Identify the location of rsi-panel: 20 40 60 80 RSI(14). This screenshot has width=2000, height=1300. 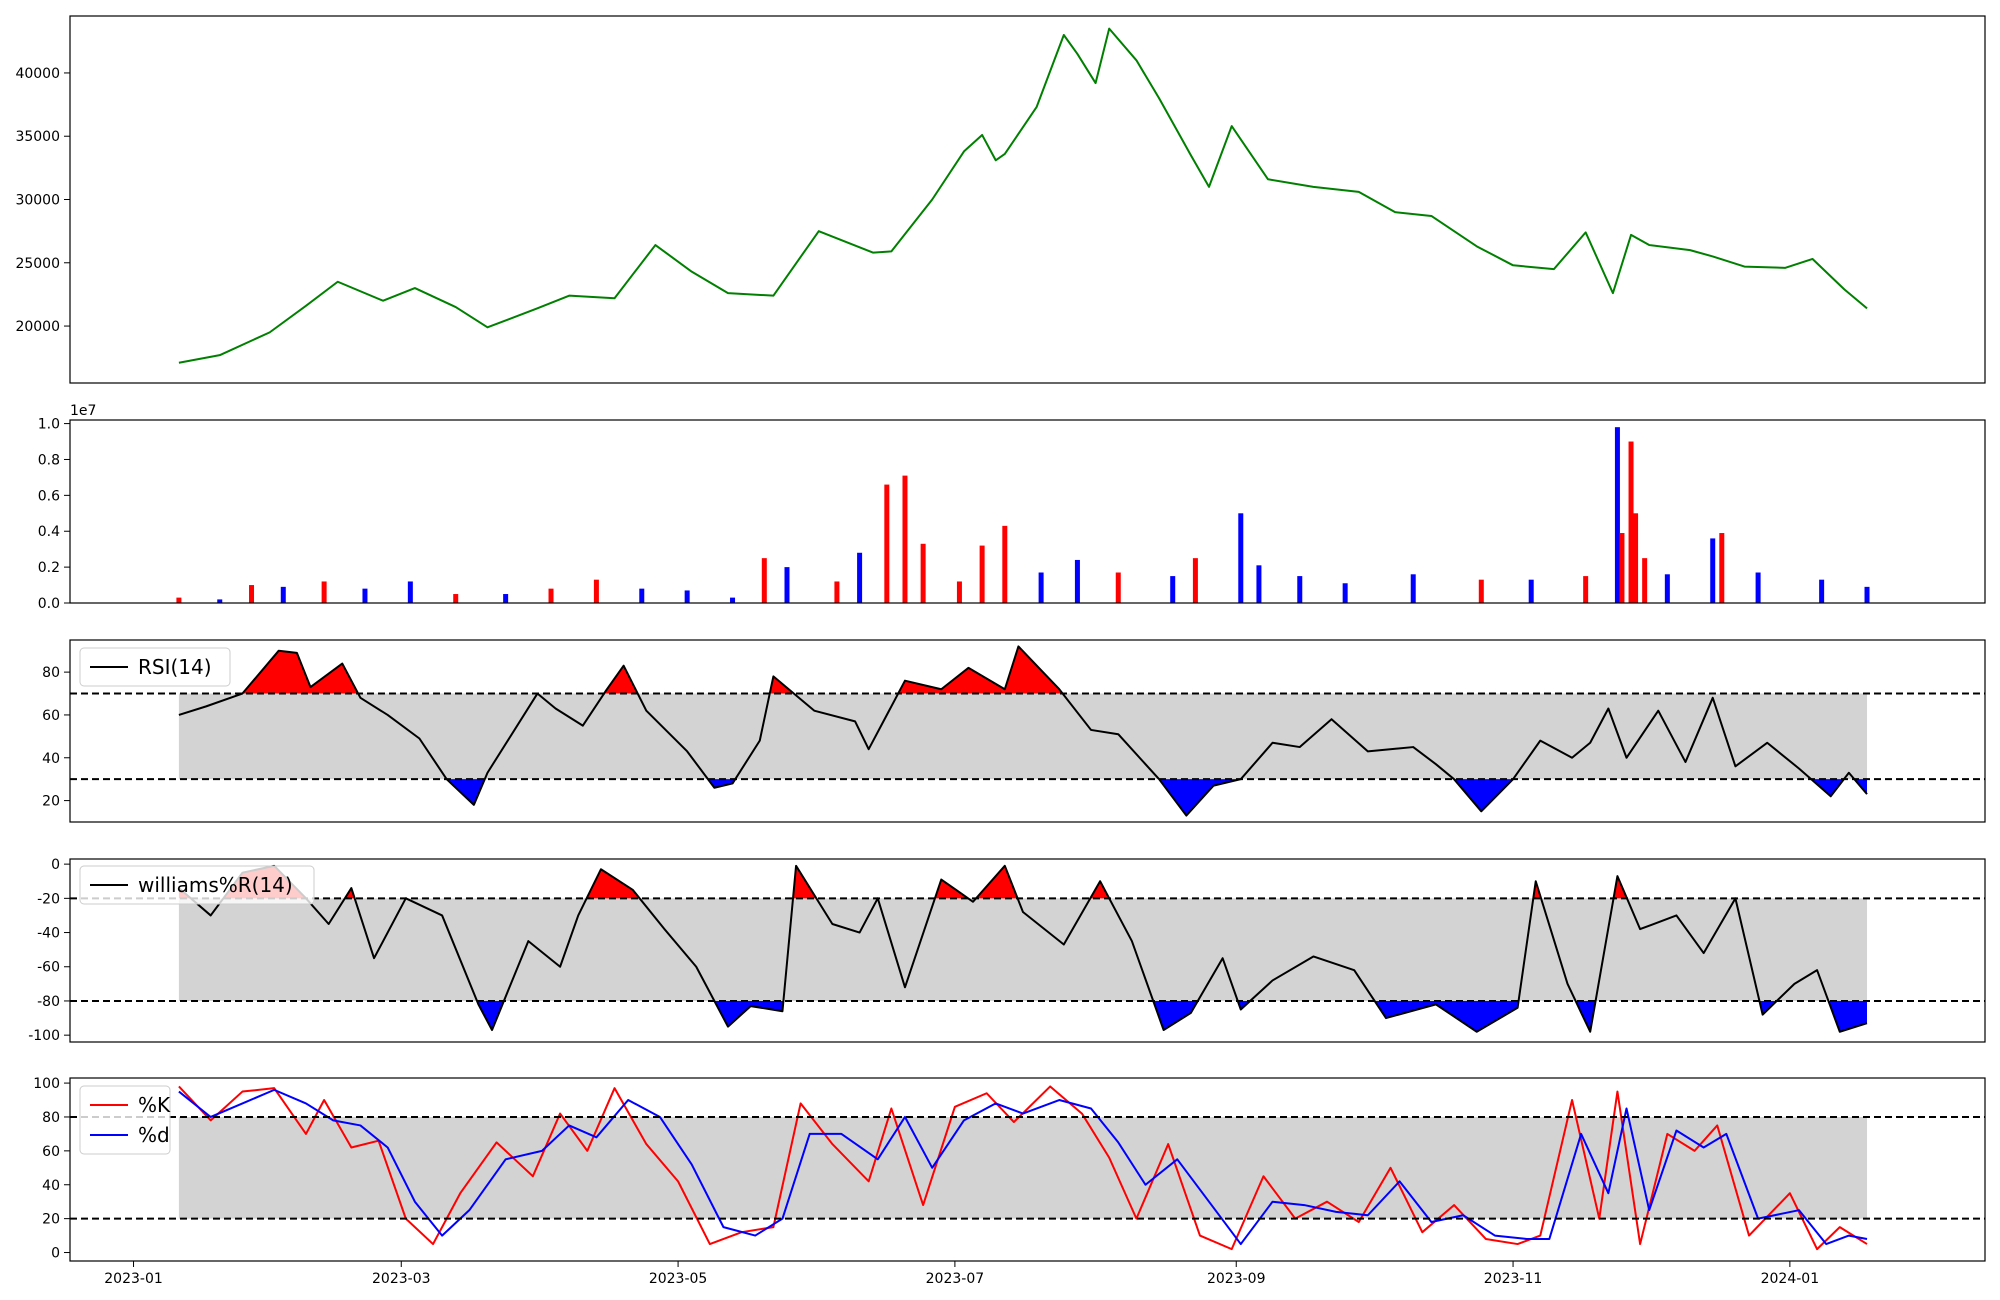
(1013, 731).